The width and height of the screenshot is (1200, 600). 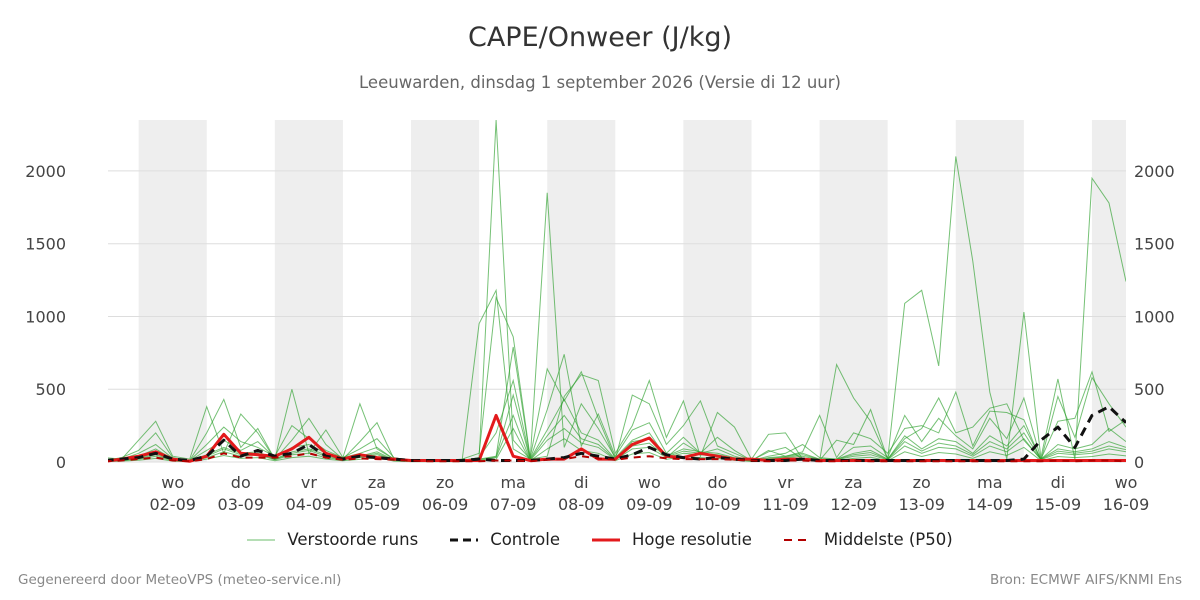 I want to click on y-tick-right-1000: 1000, so click(x=1154, y=316).